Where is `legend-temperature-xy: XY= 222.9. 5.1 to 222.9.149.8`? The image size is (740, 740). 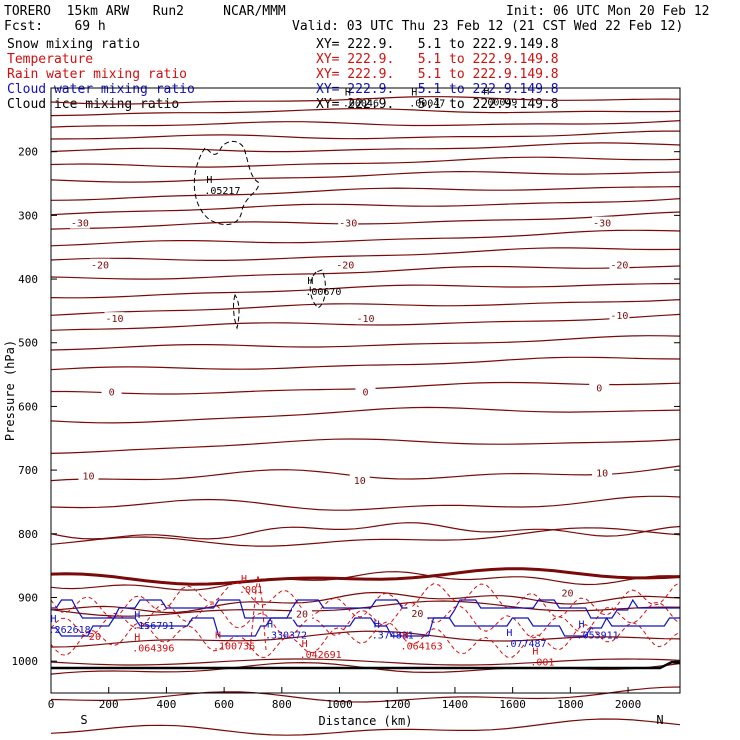 legend-temperature-xy: XY= 222.9. 5.1 to 222.9.149.8 is located at coordinates (437, 59).